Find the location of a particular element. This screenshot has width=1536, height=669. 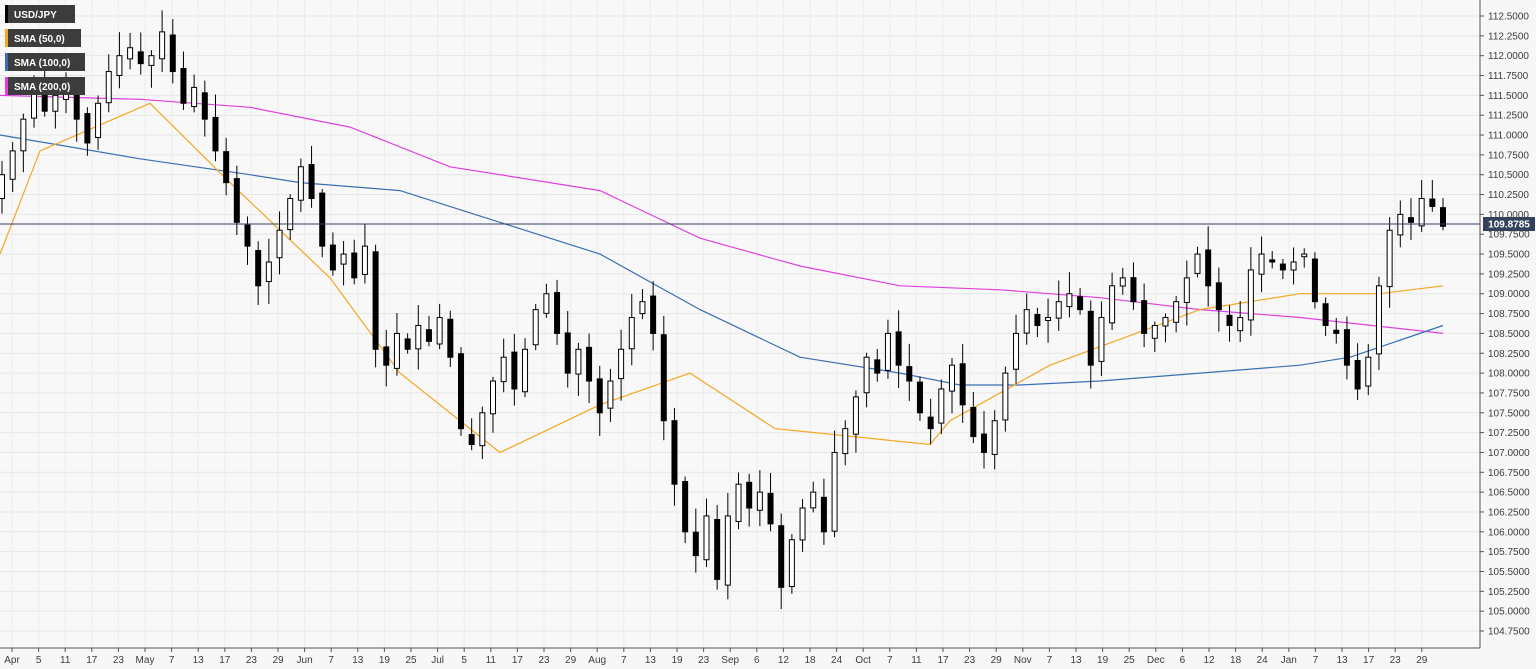

legend-label: SMA (50,0) is located at coordinates (39, 39).